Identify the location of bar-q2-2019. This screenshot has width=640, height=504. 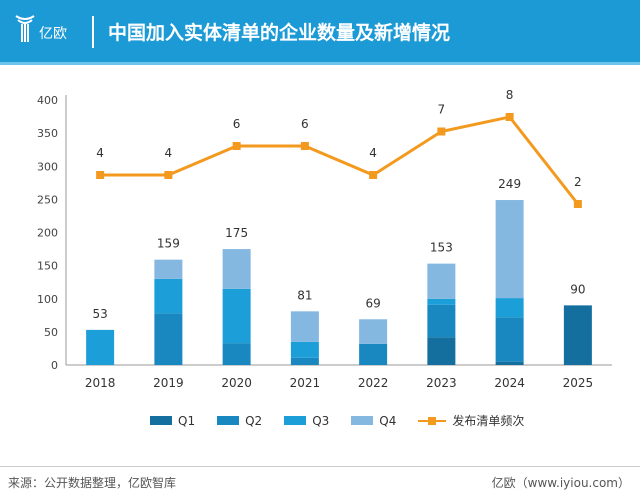
(168, 339).